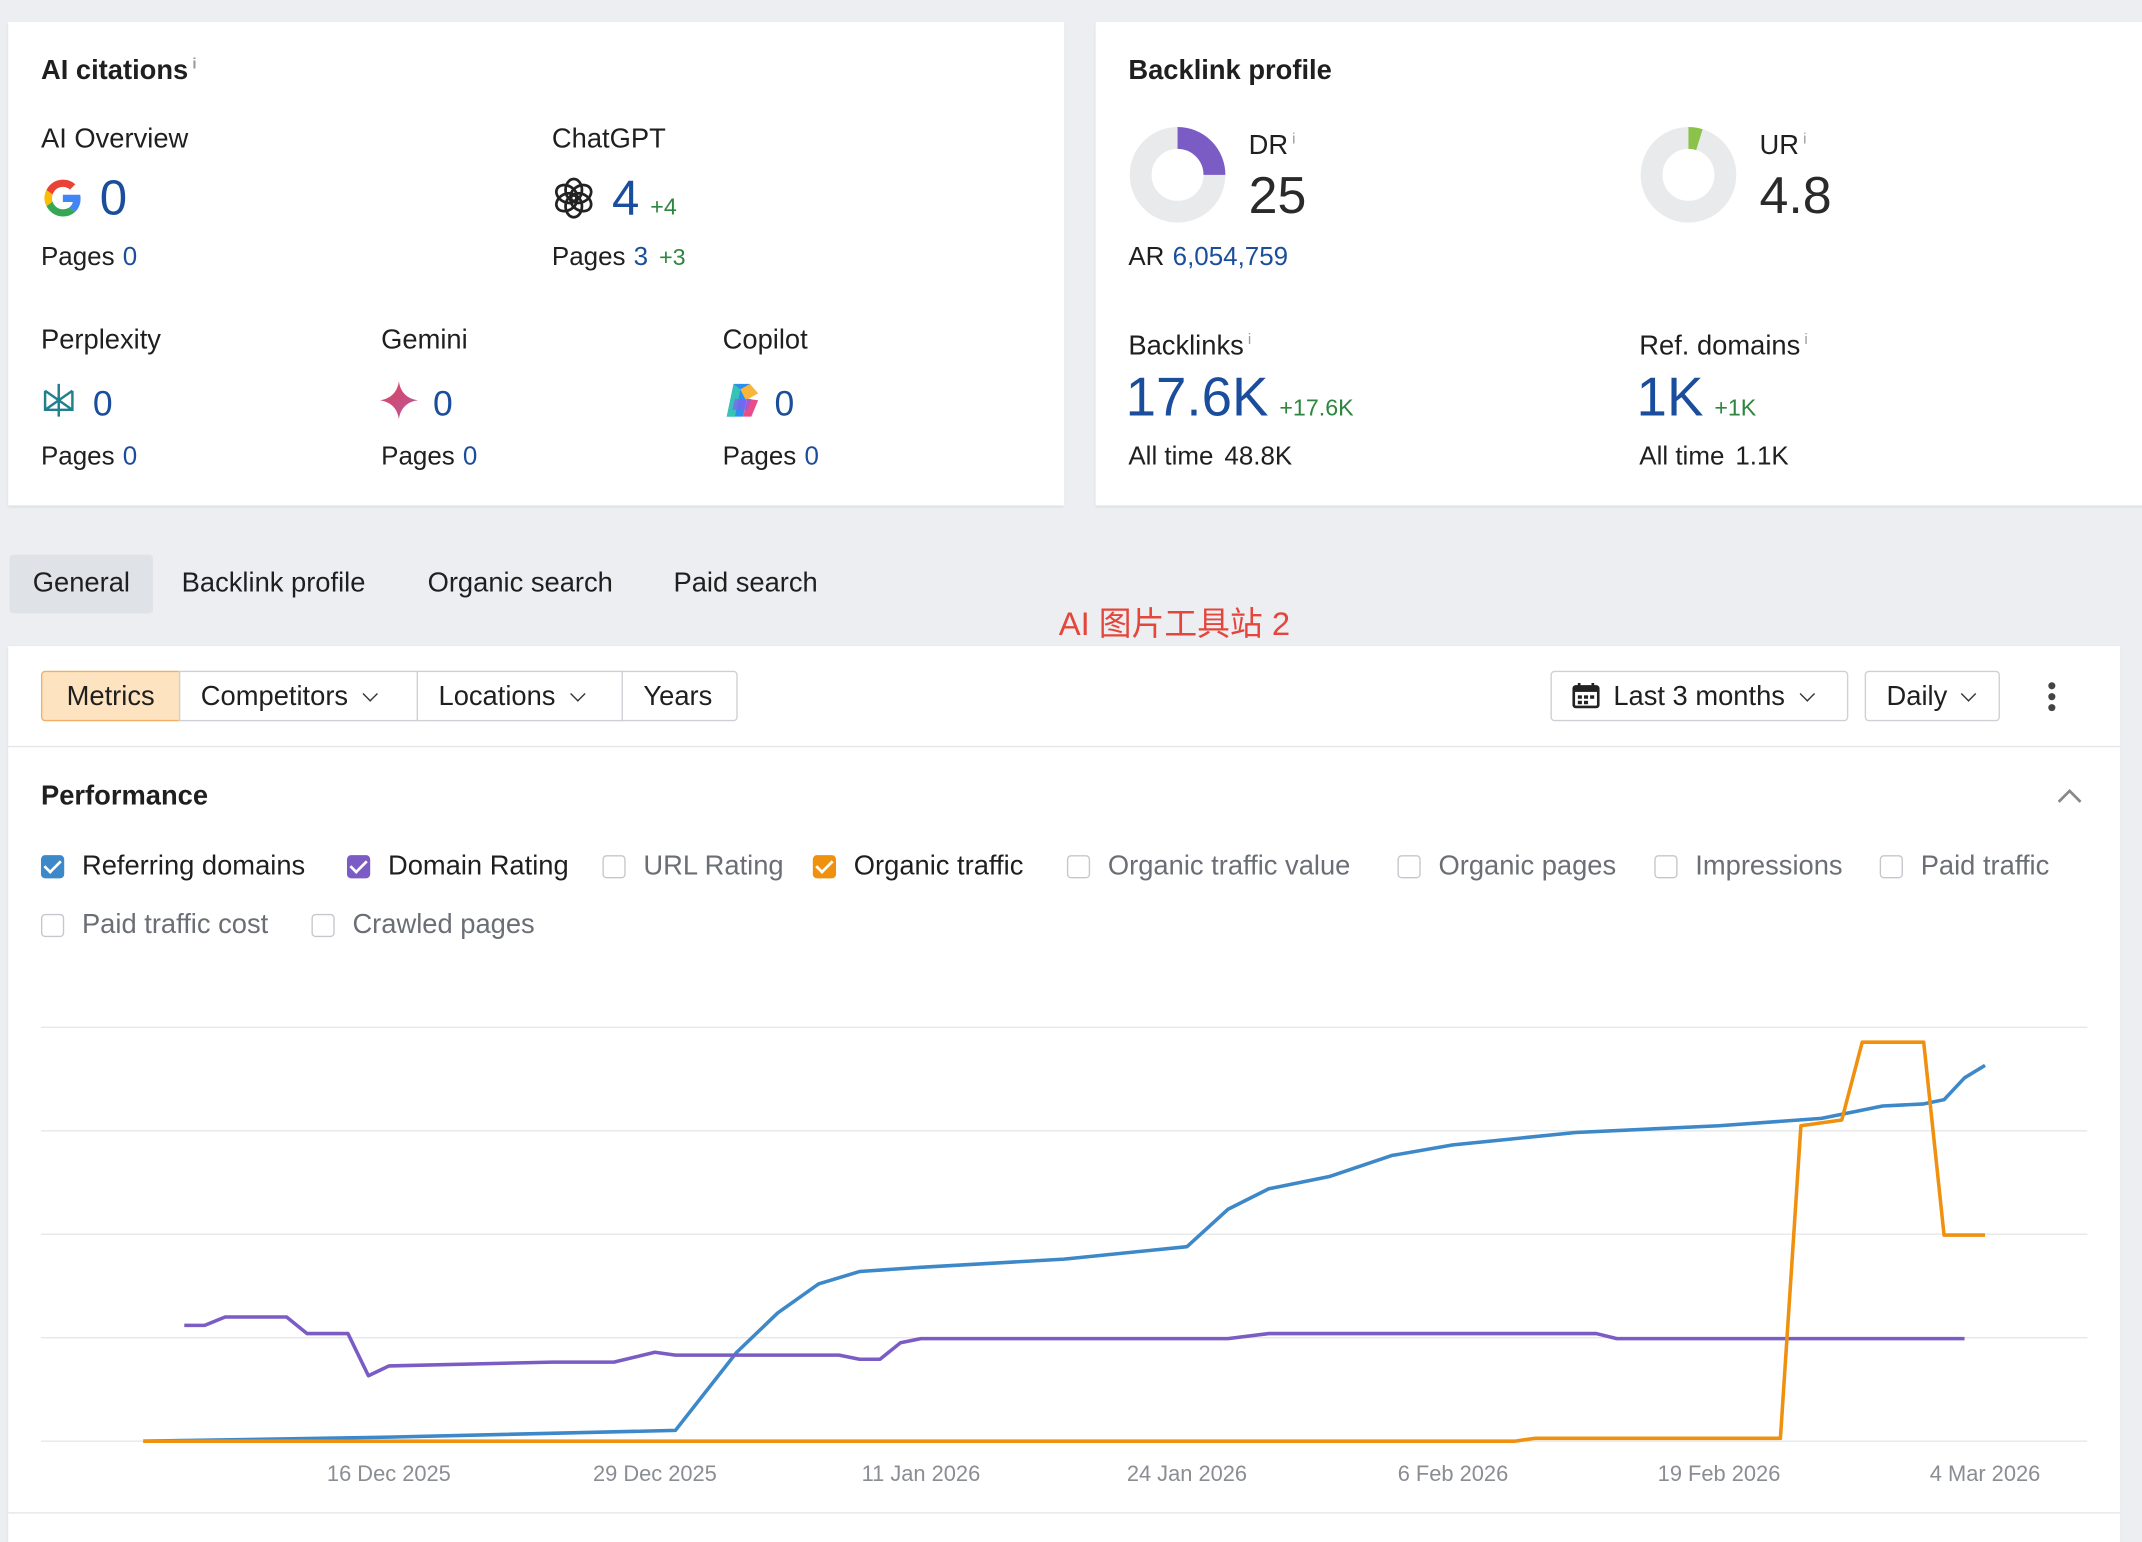  Describe the element at coordinates (679, 696) in the screenshot. I see `years-button: Years` at that location.